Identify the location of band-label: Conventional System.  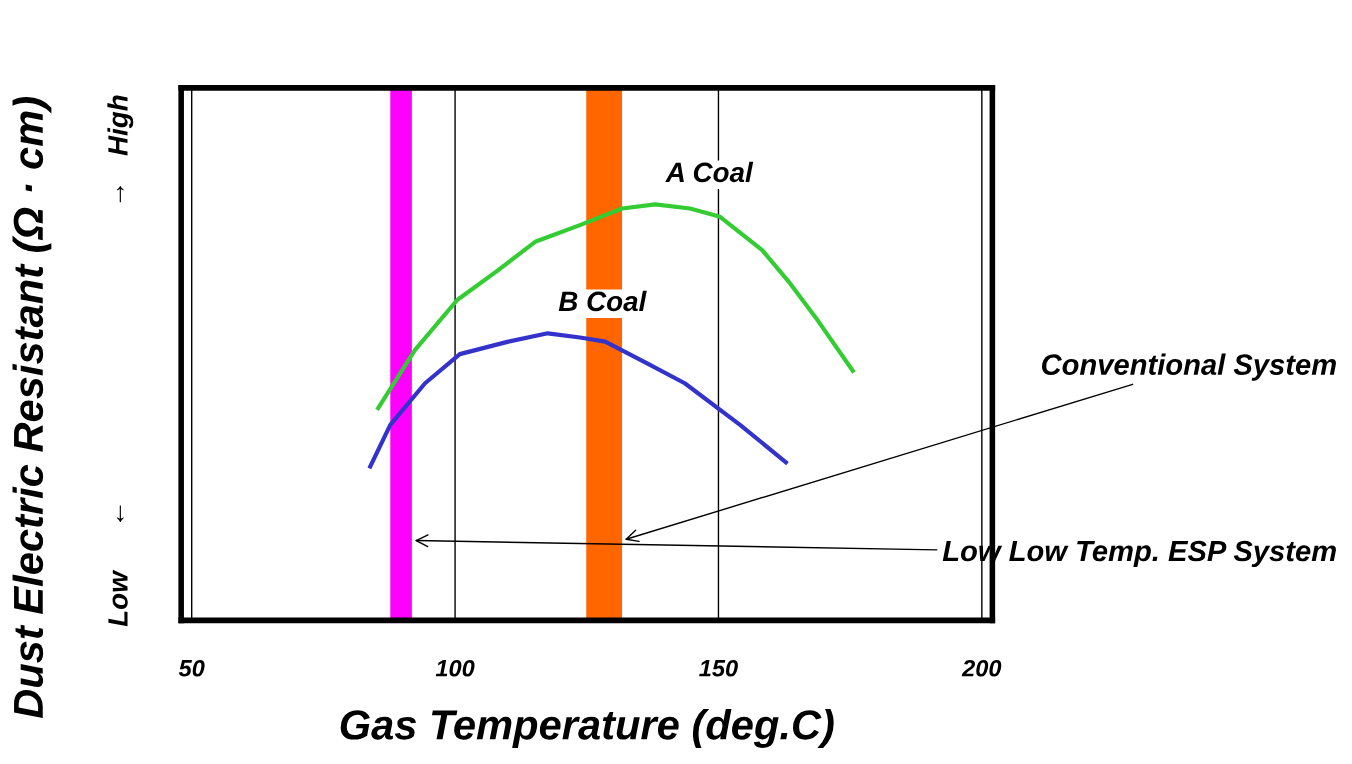
(1188, 367).